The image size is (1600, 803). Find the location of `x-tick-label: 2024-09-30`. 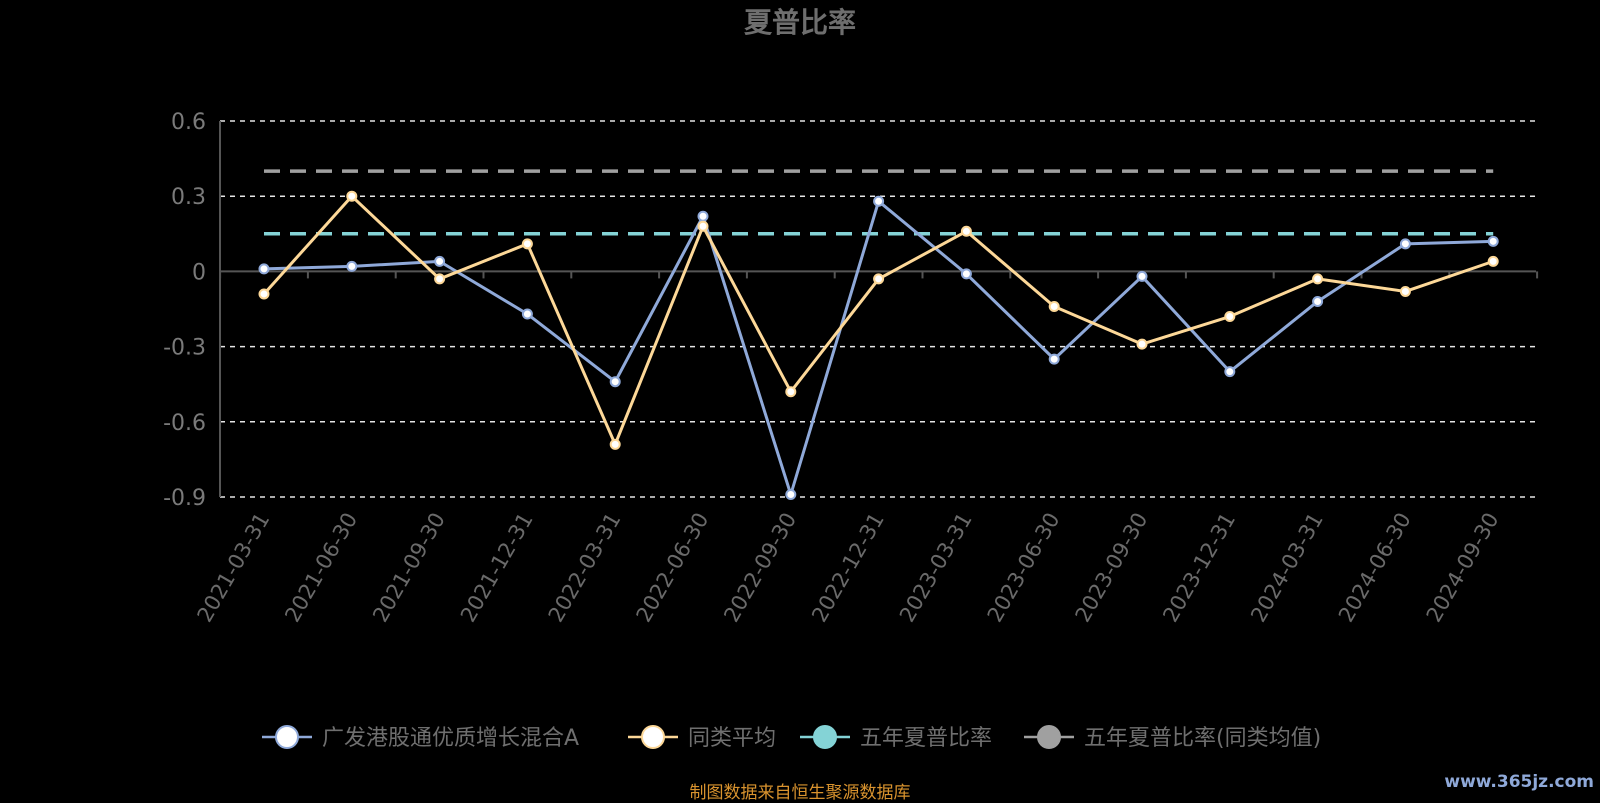

x-tick-label: 2024-09-30 is located at coordinates (1463, 568).